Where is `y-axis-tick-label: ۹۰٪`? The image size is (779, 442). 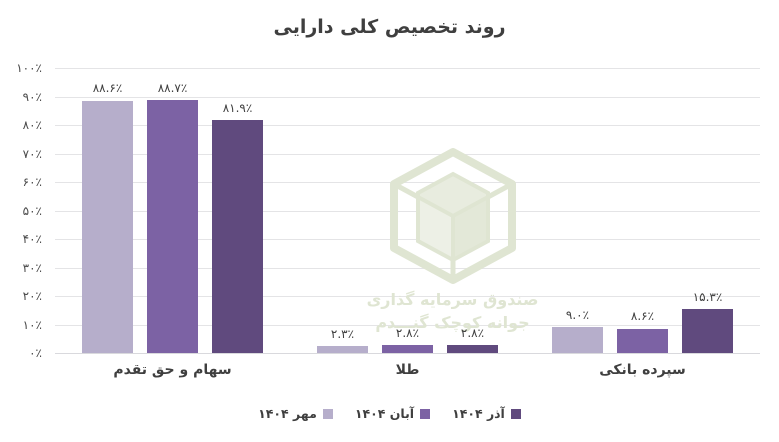
y-axis-tick-label: ۹۰٪ is located at coordinates (32, 96).